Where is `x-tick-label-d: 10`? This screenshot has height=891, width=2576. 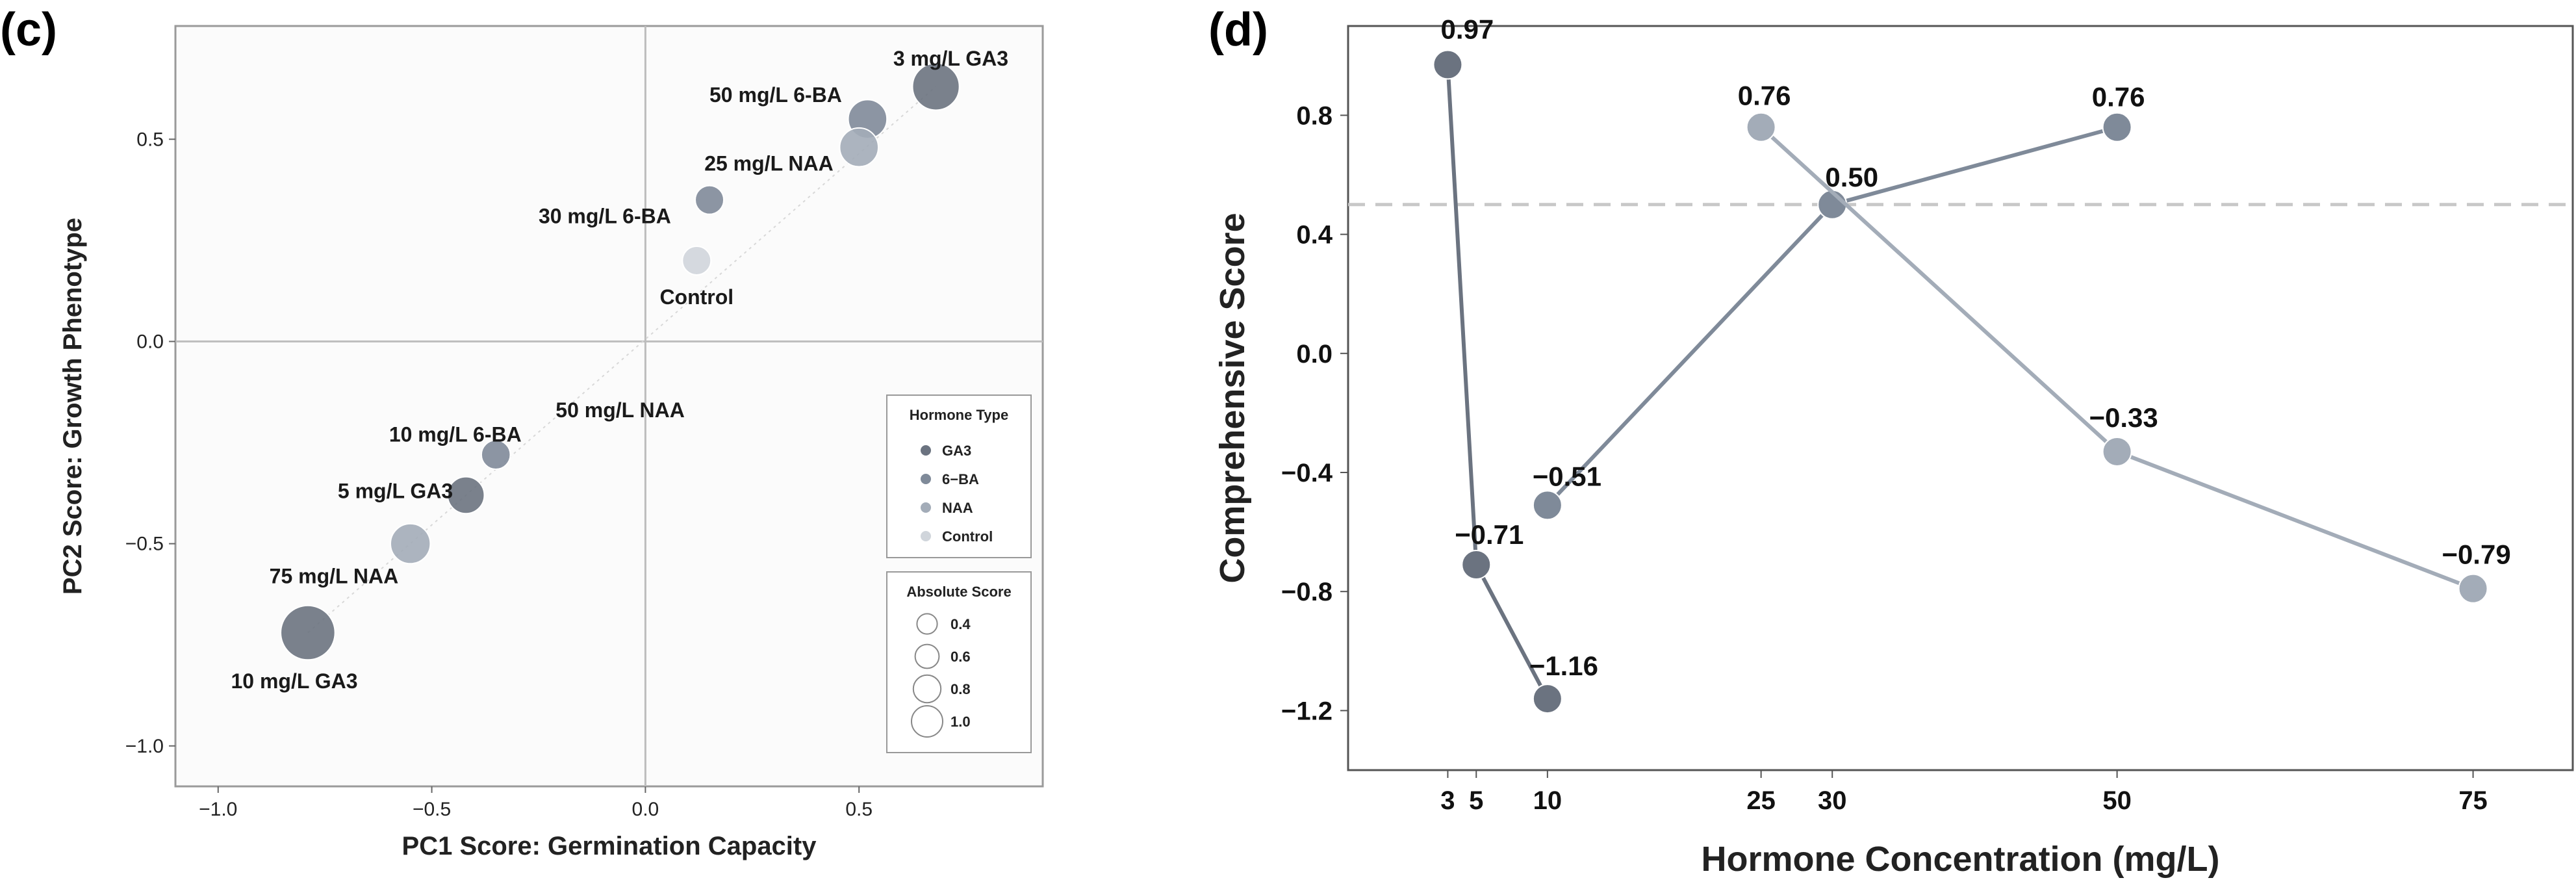
x-tick-label-d: 10 is located at coordinates (1547, 800).